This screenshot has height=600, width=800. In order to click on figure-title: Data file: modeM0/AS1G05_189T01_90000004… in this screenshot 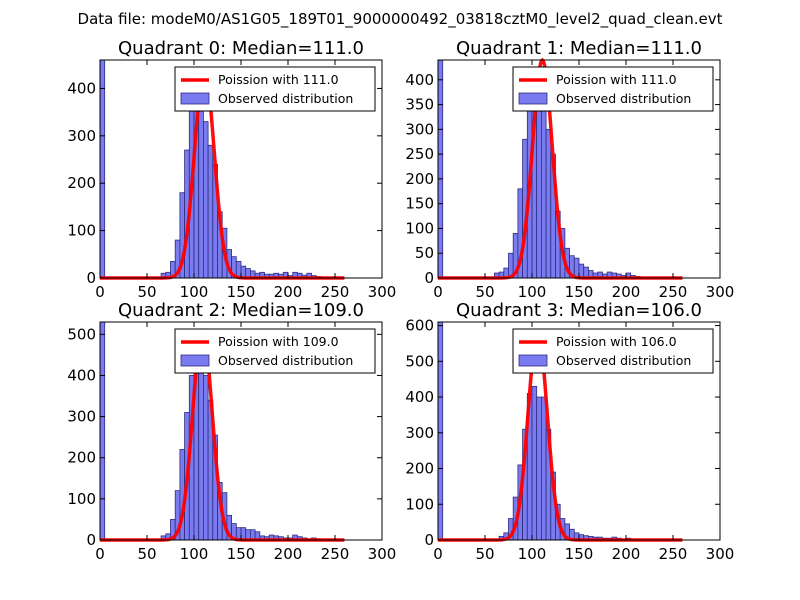, I will do `click(400, 19)`.